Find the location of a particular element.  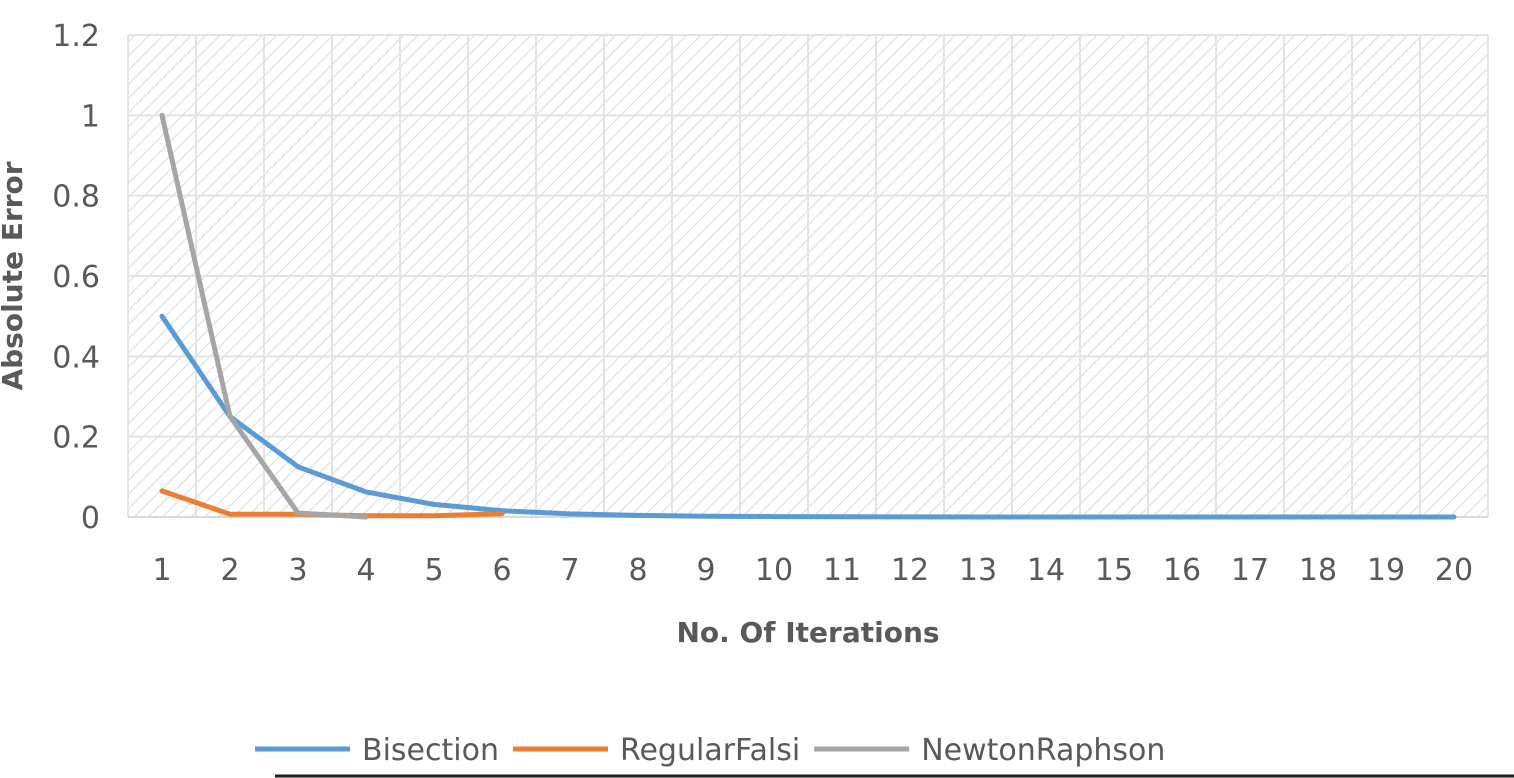

x-tick-label: 9 is located at coordinates (705, 570).